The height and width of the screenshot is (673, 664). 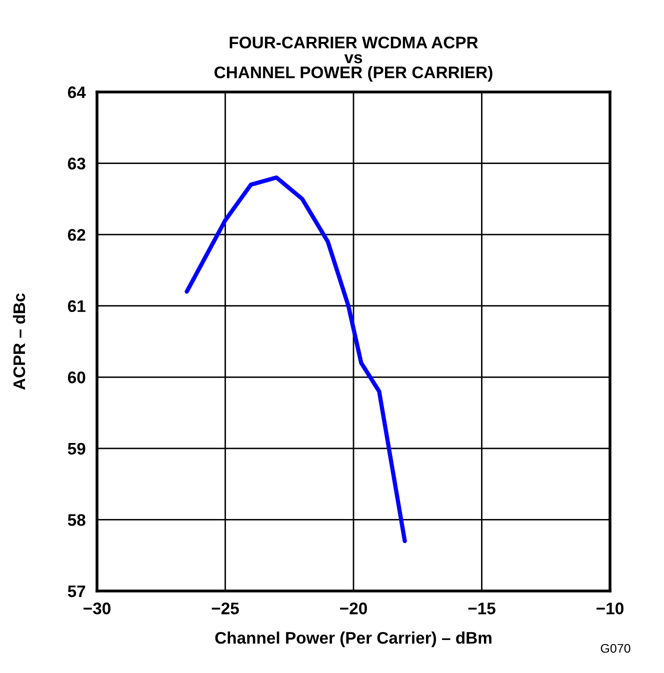 I want to click on y-tick-label: 61, so click(x=77, y=306).